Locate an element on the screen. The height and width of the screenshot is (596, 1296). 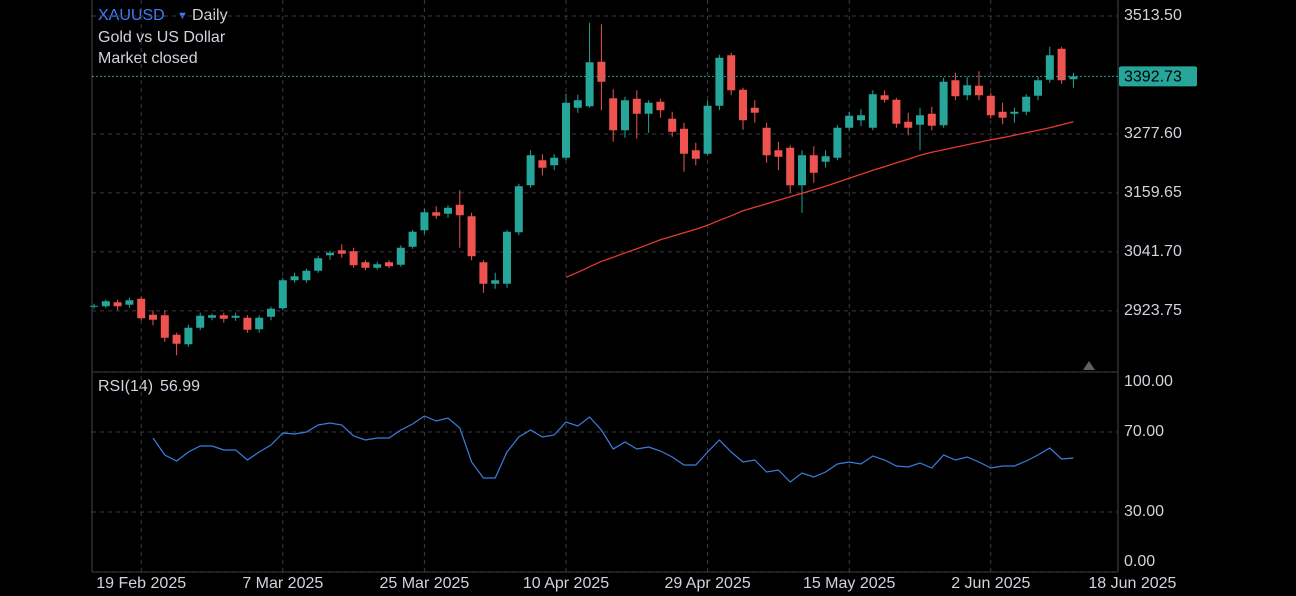
y-tick-label: 3041.70 is located at coordinates (1153, 251).